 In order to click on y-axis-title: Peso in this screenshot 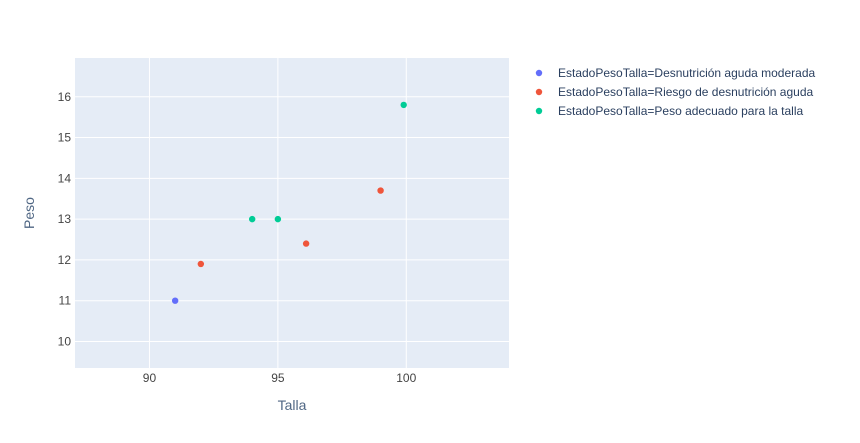, I will do `click(29, 213)`.